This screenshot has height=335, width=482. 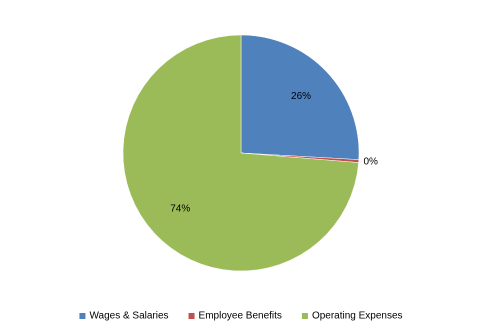 What do you see at coordinates (240, 316) in the screenshot?
I see `legend-label: Employee Benefits` at bounding box center [240, 316].